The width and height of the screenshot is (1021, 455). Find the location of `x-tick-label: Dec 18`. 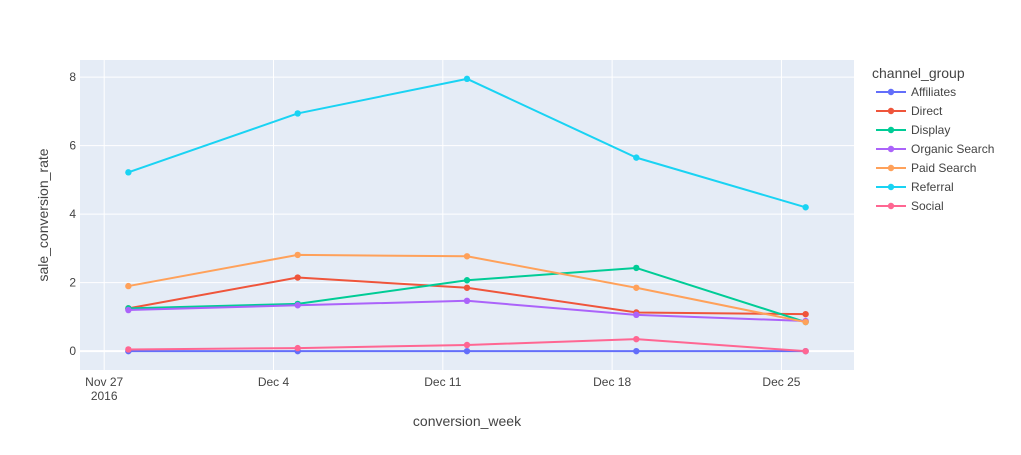

x-tick-label: Dec 18 is located at coordinates (612, 382).